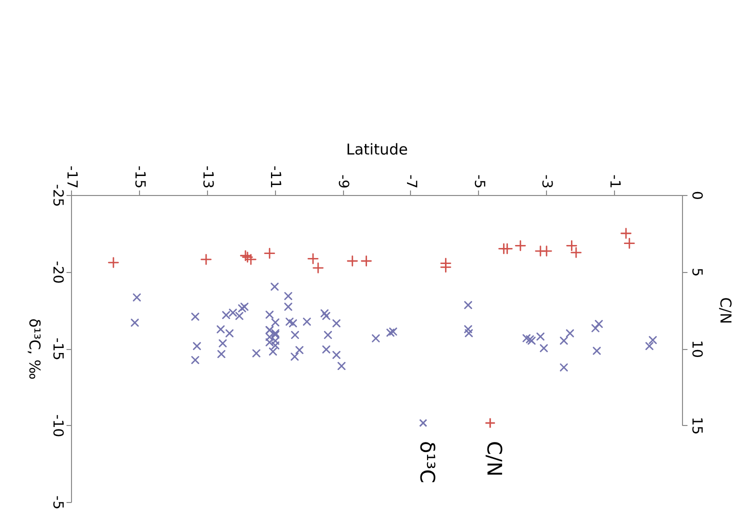 The width and height of the screenshot is (743, 512). What do you see at coordinates (343, 181) in the screenshot?
I see `x-tick-label: -9` at bounding box center [343, 181].